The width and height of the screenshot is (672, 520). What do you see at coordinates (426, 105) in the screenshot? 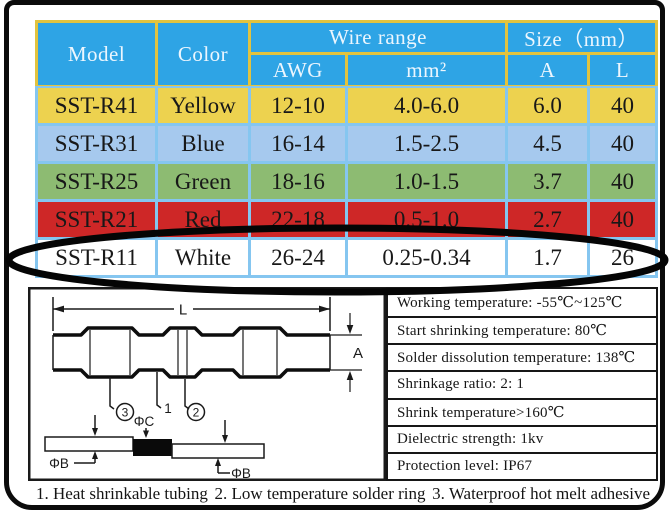
I see `table-cell-mm2: 4.0-6.0` at bounding box center [426, 105].